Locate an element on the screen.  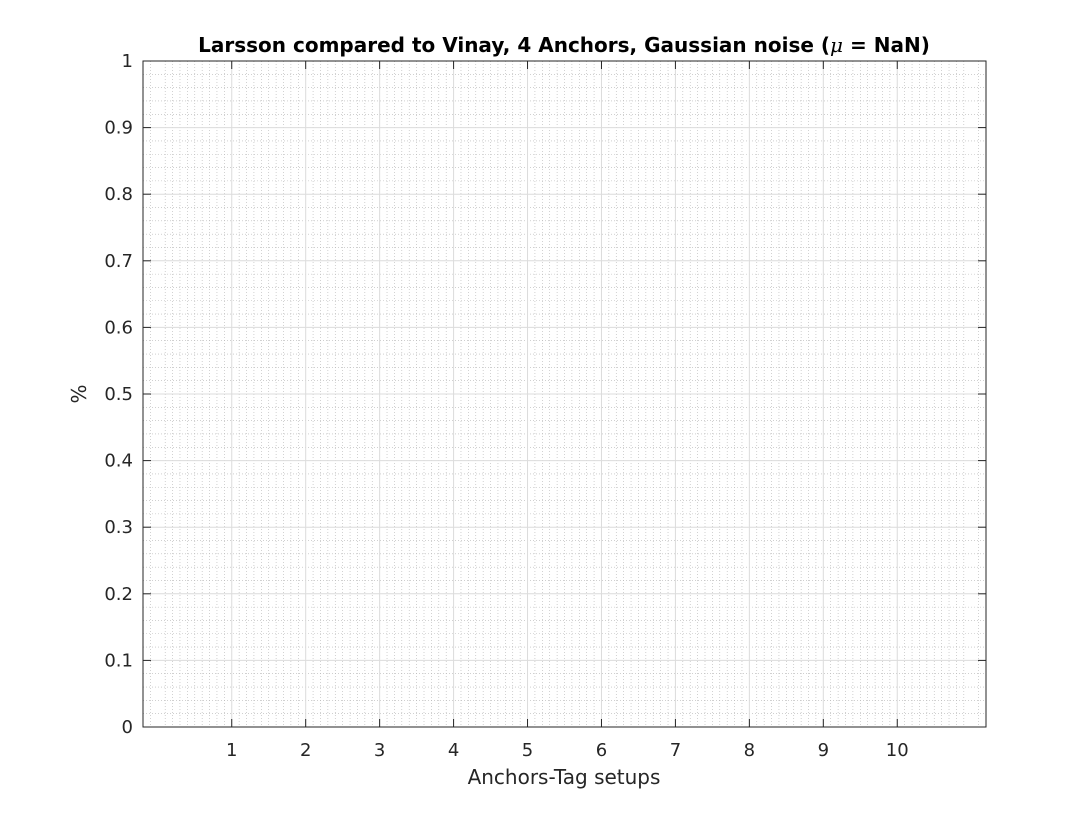
y-tick-label: 0.6 is located at coordinates (118, 327).